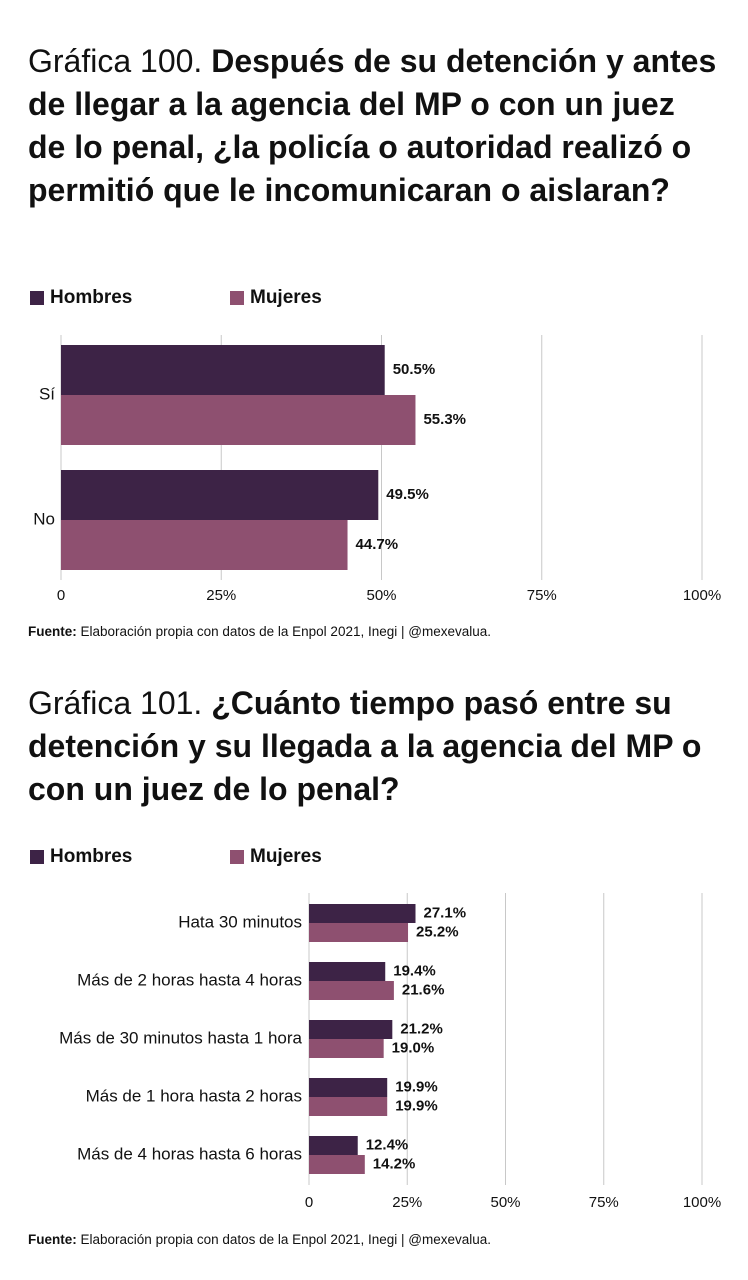 Image resolution: width=748 pixels, height=1280 pixels. What do you see at coordinates (189, 1153) in the screenshot?
I see `category-label: Más de 4 horas hasta 6 horas` at bounding box center [189, 1153].